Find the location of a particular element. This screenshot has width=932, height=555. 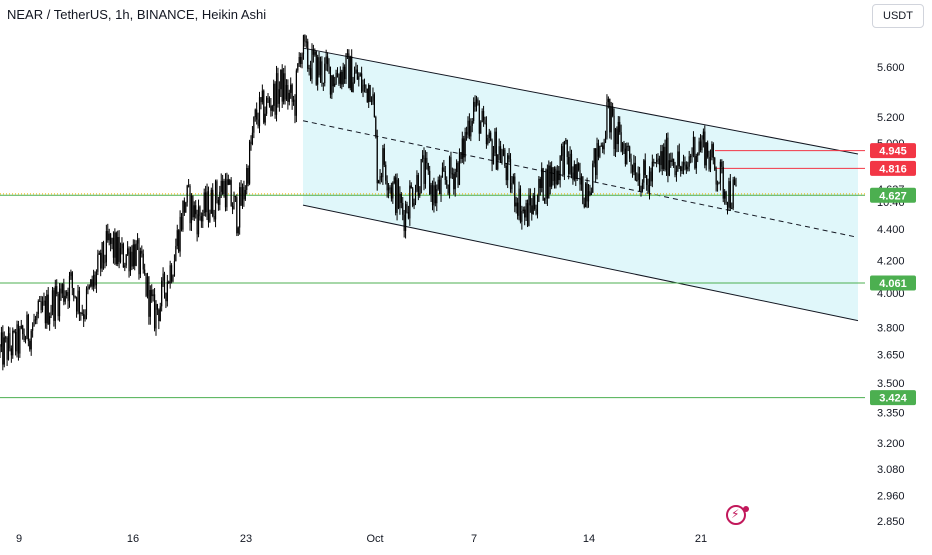

price-label-badge is located at coordinates (893, 151).